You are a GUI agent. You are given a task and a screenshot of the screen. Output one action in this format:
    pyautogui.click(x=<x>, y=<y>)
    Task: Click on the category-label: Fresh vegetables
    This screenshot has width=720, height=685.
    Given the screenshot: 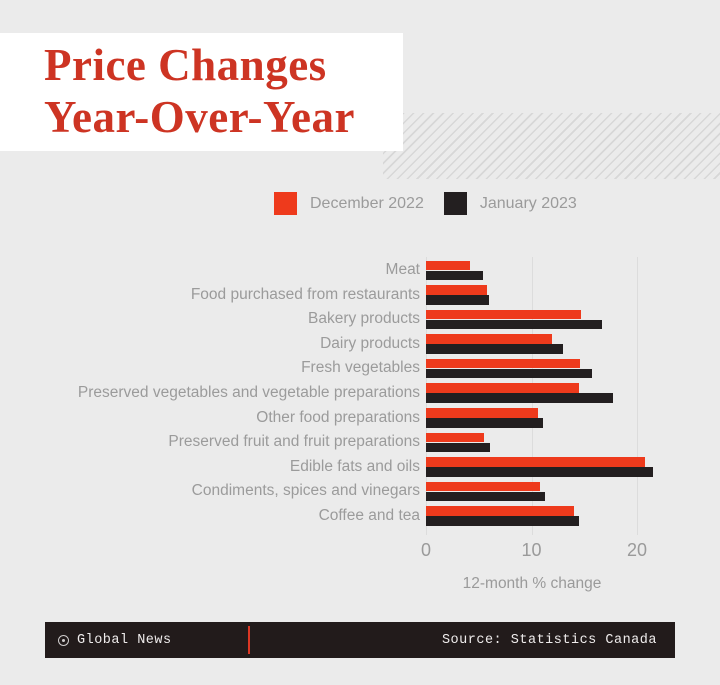 What is the action you would take?
    pyautogui.click(x=360, y=368)
    